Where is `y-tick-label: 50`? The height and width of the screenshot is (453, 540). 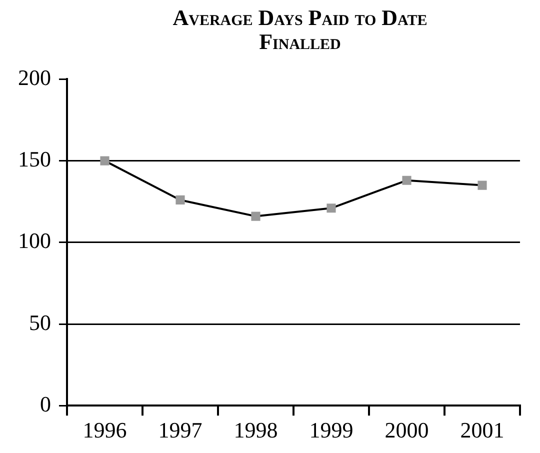 y-tick-label: 50 is located at coordinates (40, 322).